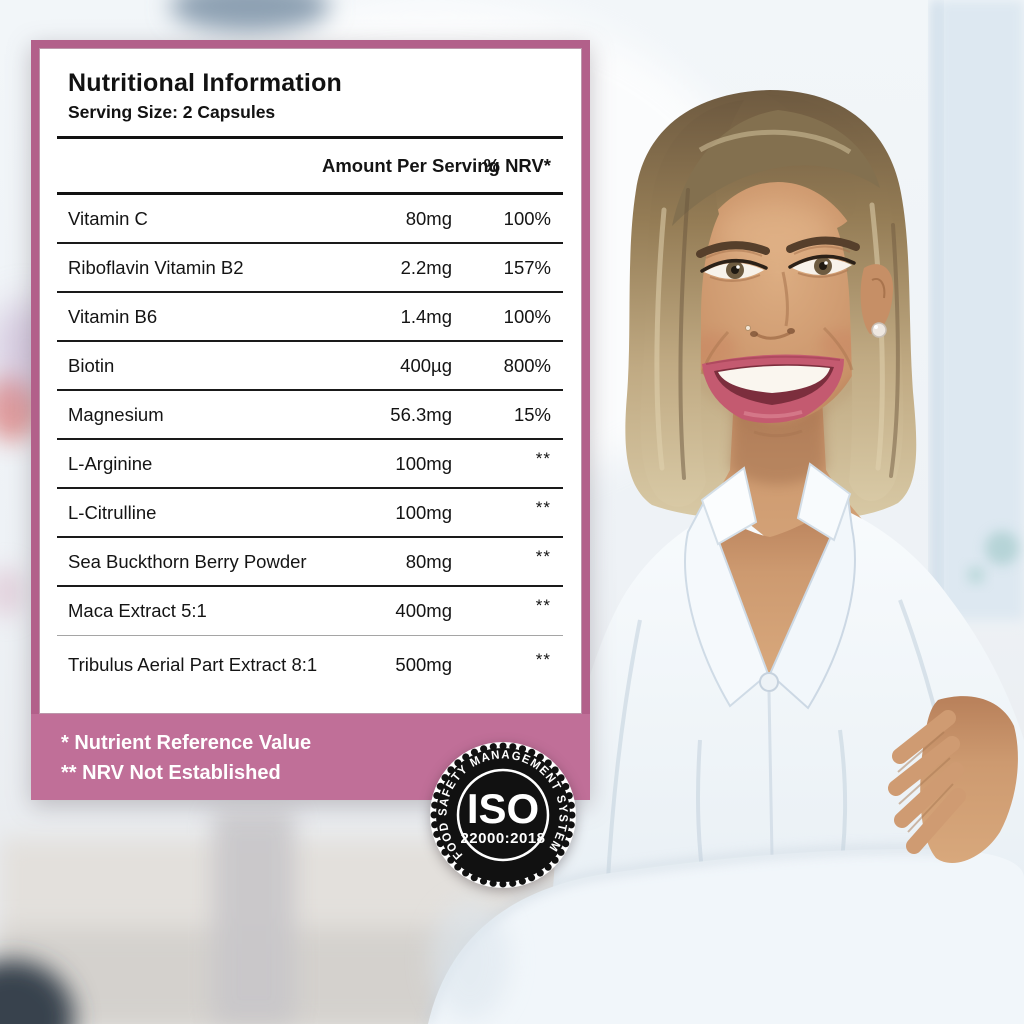  What do you see at coordinates (116, 414) in the screenshot?
I see `ingredient-name: Magnesium` at bounding box center [116, 414].